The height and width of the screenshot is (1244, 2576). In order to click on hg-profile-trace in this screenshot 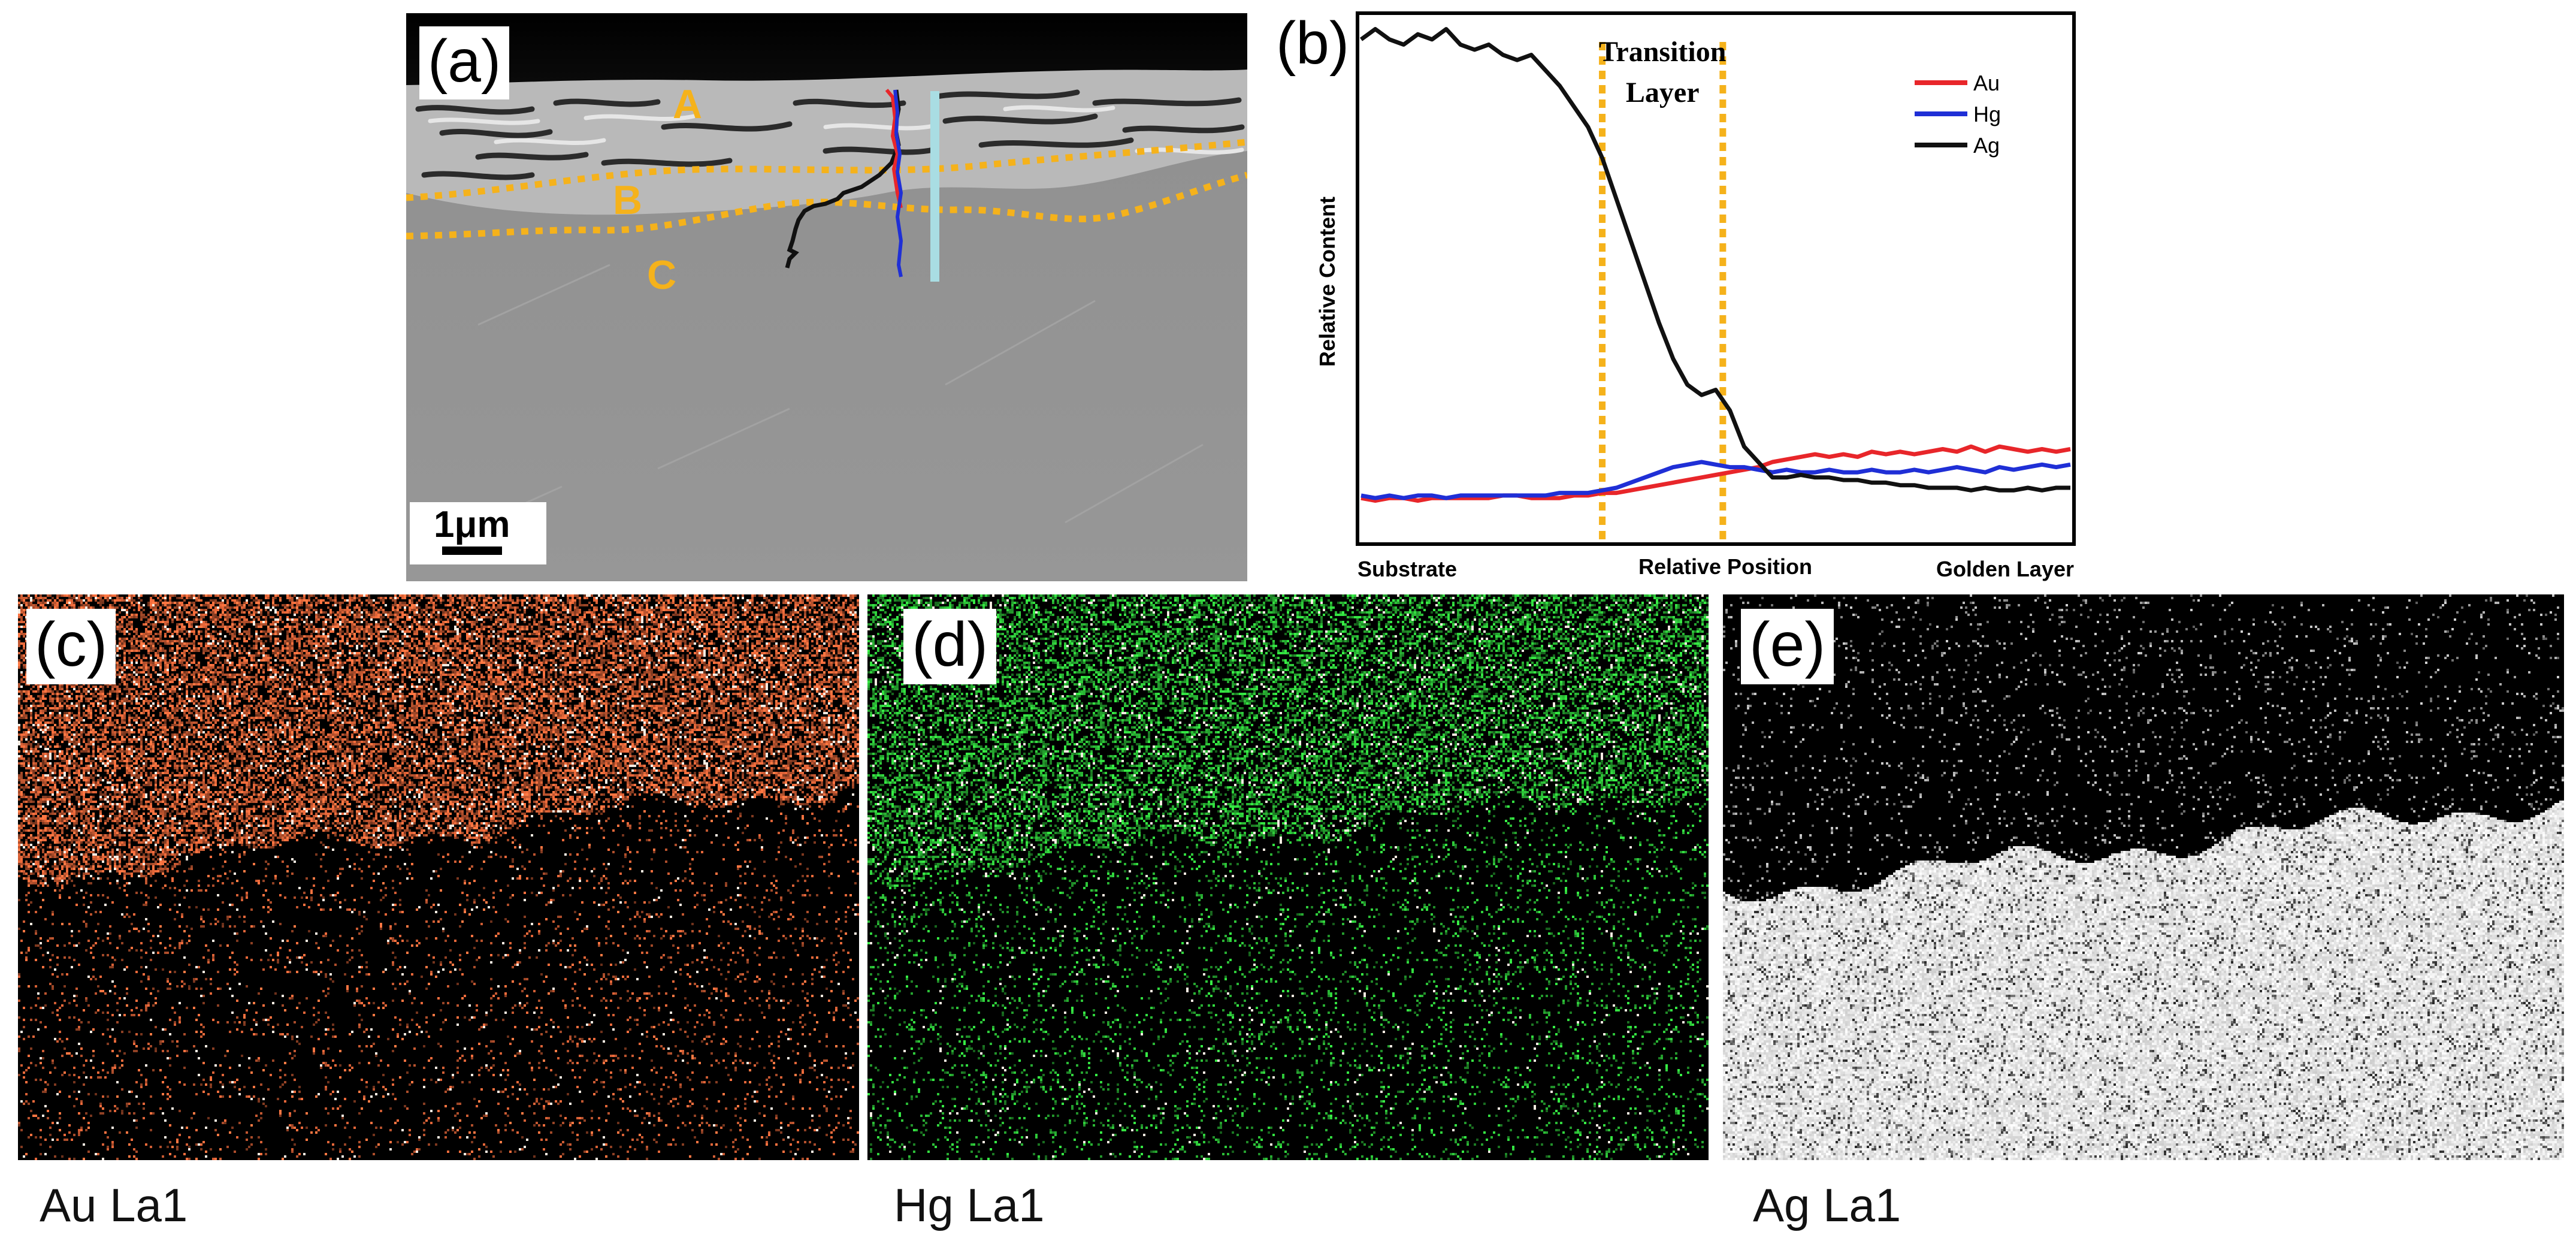, I will do `click(898, 183)`.